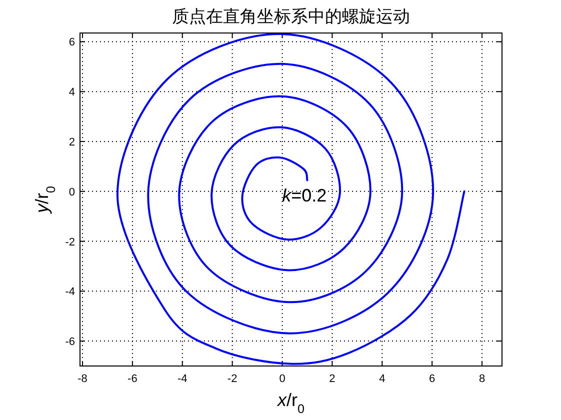 The height and width of the screenshot is (420, 561). I want to click on x-tick-label: 0, so click(282, 379).